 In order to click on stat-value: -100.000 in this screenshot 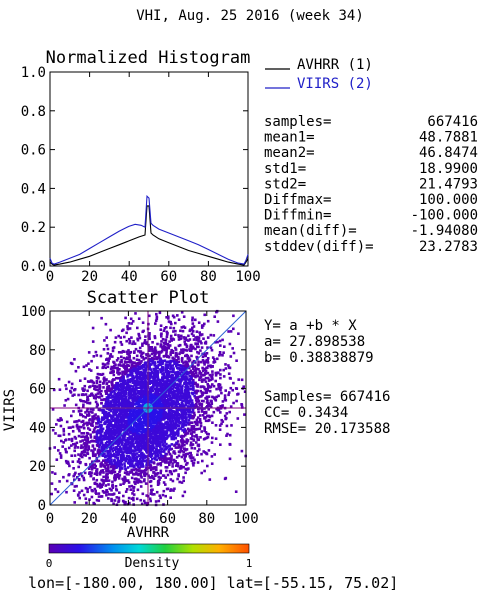, I will do `click(444, 216)`.